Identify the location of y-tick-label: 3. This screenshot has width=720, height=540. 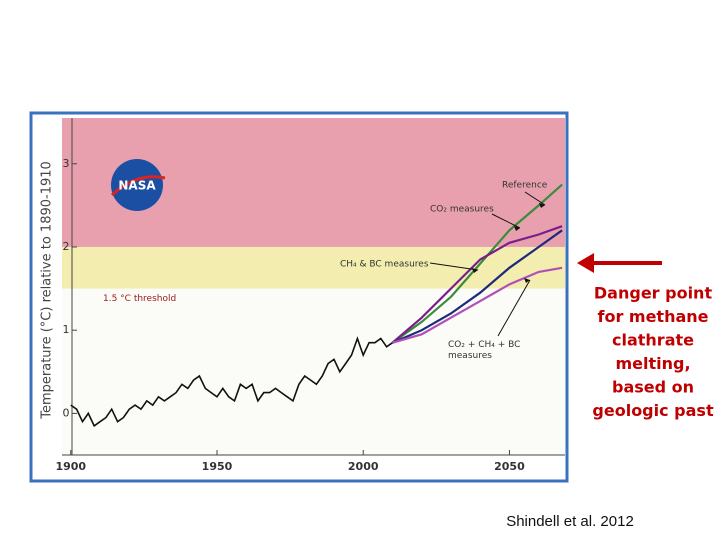
(66, 163).